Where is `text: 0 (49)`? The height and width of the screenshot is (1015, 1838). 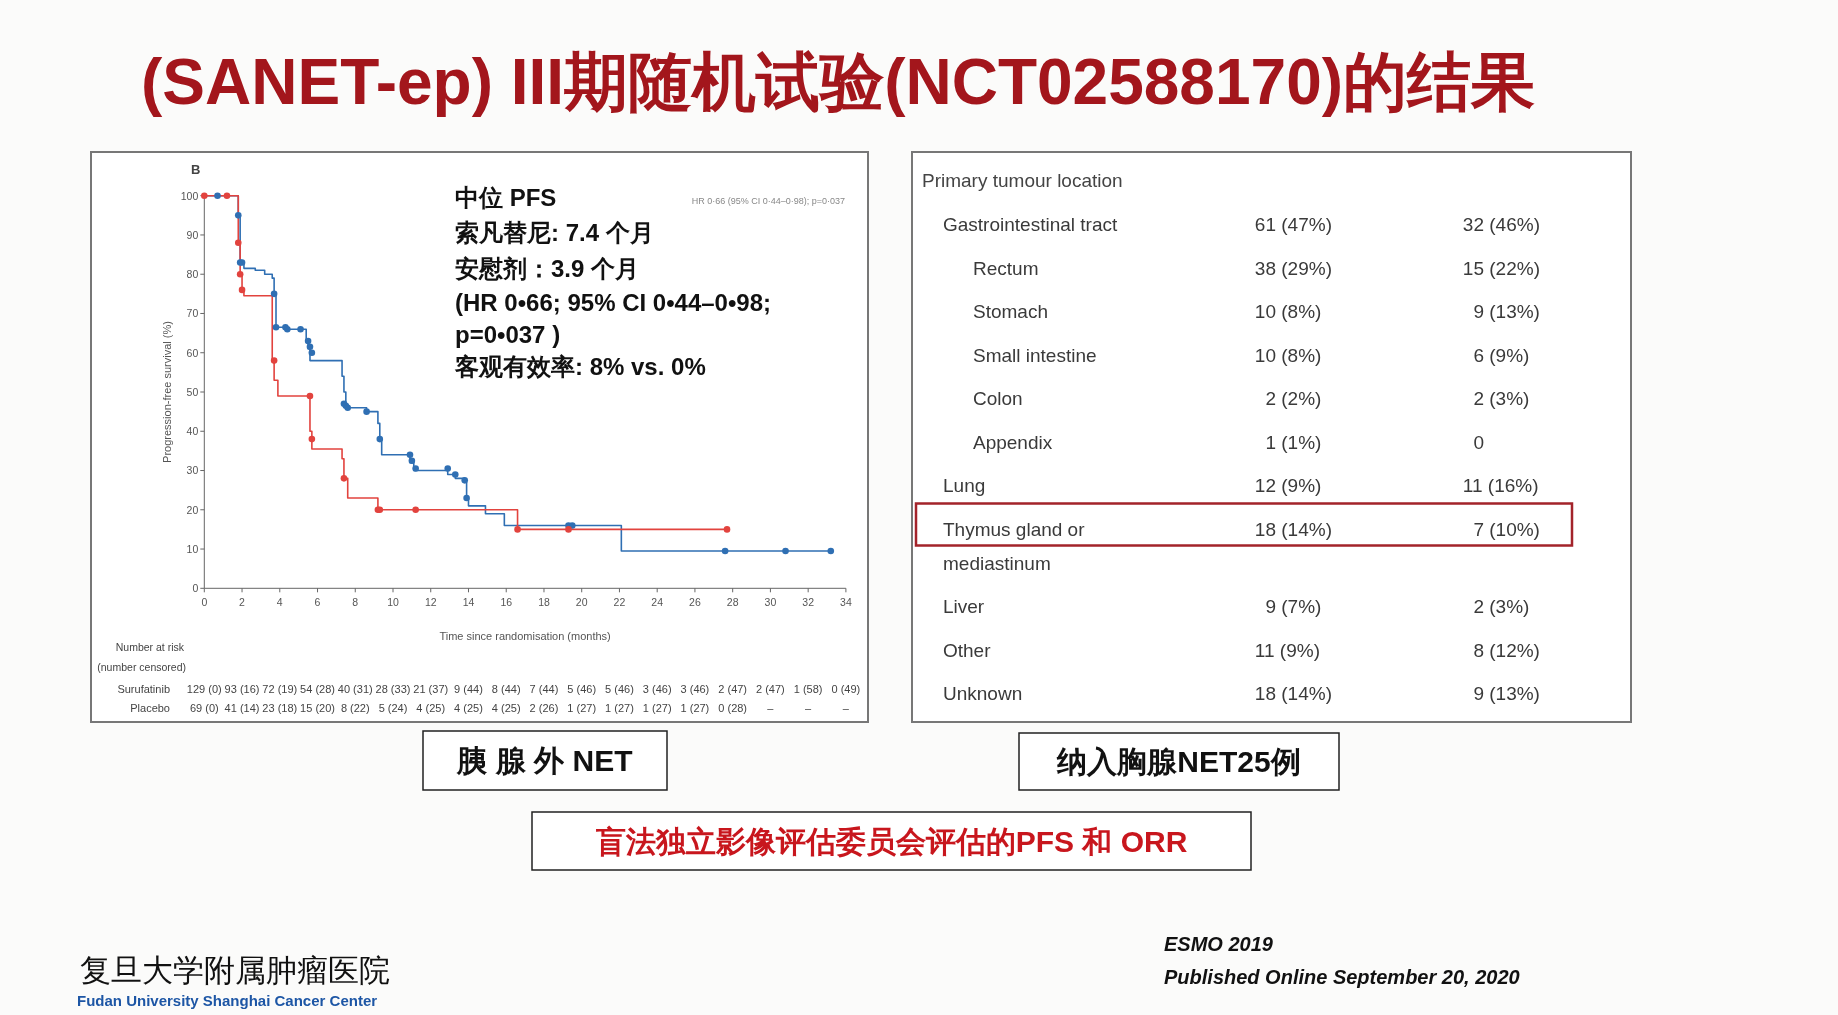
text: 0 (49) is located at coordinates (846, 689).